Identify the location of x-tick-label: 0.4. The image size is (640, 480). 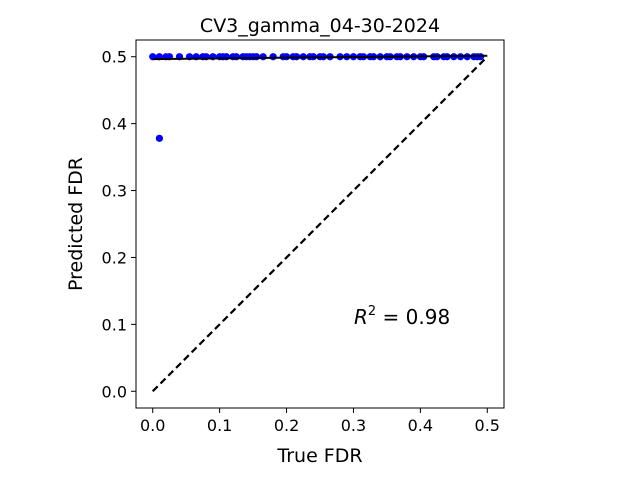
(420, 425).